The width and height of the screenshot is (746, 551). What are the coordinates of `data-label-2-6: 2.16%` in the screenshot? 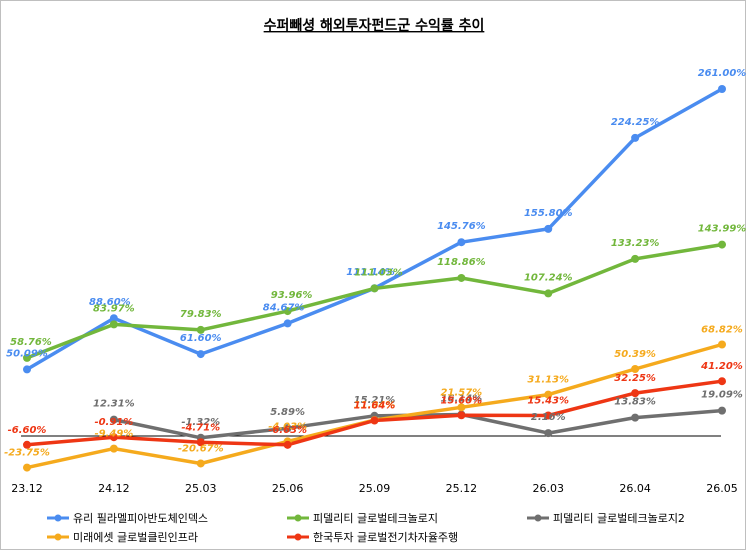 It's located at (548, 417).